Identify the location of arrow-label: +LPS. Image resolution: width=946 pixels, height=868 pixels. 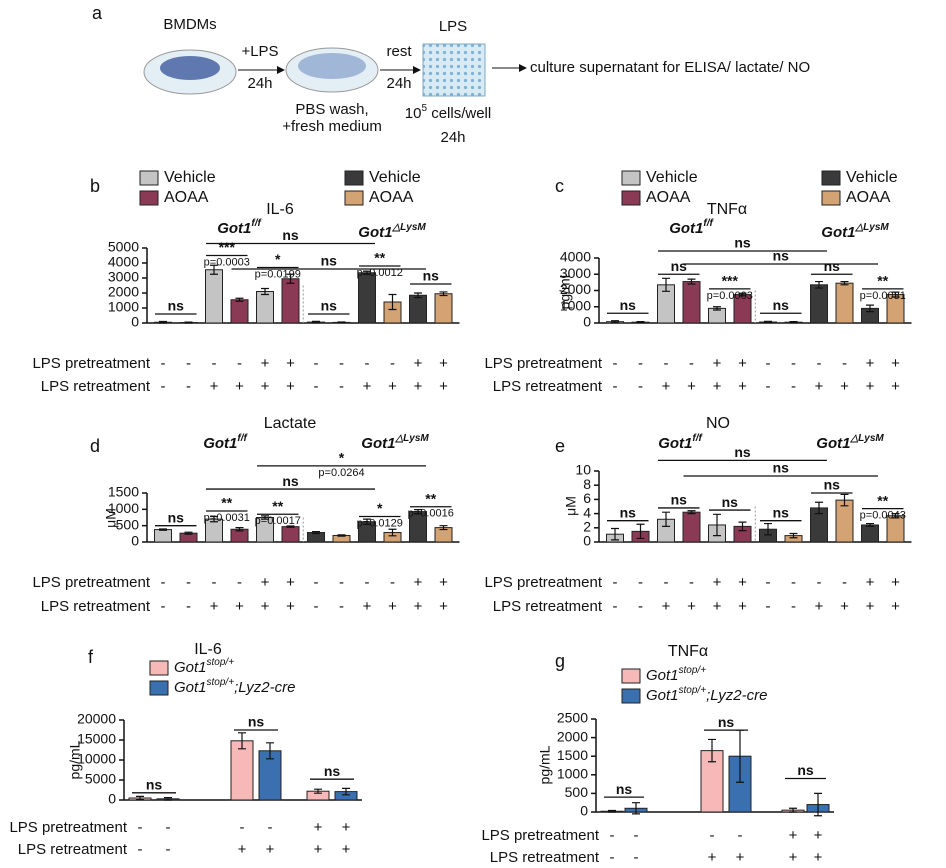
(259, 51).